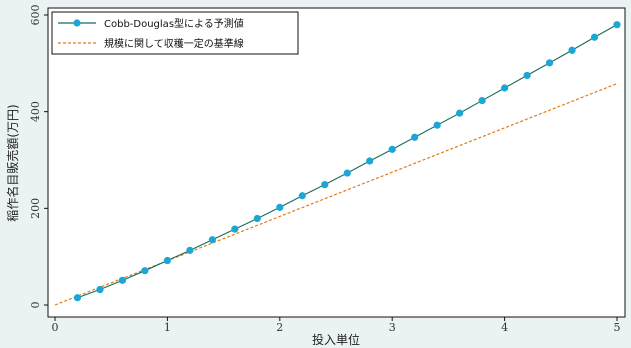 This screenshot has height=348, width=631. What do you see at coordinates (336, 325) in the screenshot?
I see `x-axis: 0 1 2 3 4 5` at bounding box center [336, 325].